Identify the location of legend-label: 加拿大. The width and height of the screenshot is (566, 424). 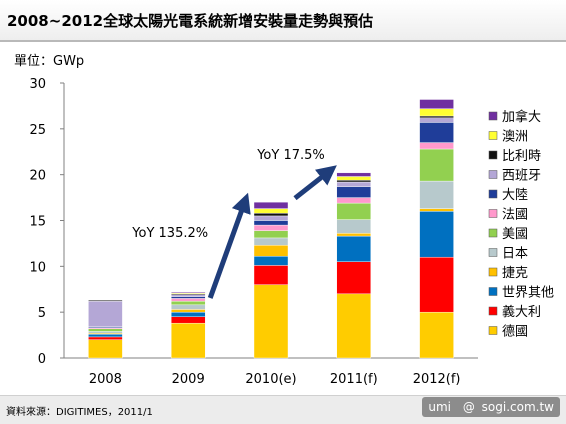
(521, 117).